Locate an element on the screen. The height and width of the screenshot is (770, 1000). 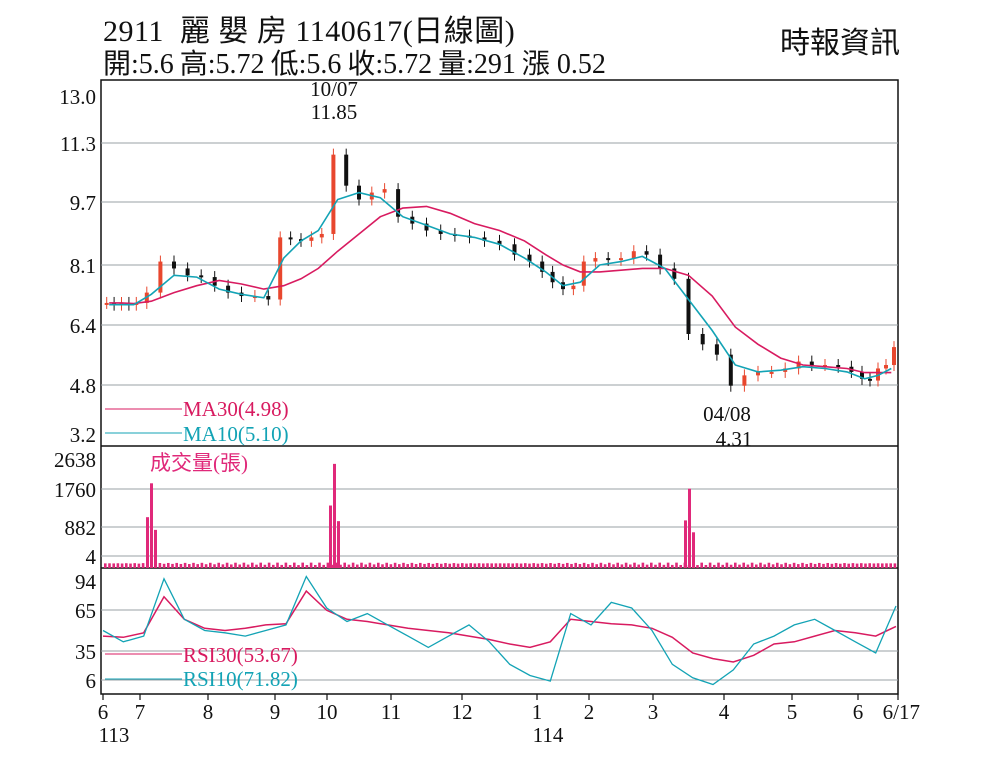
high-annotation-date: 10/07 is located at coordinates (334, 89).